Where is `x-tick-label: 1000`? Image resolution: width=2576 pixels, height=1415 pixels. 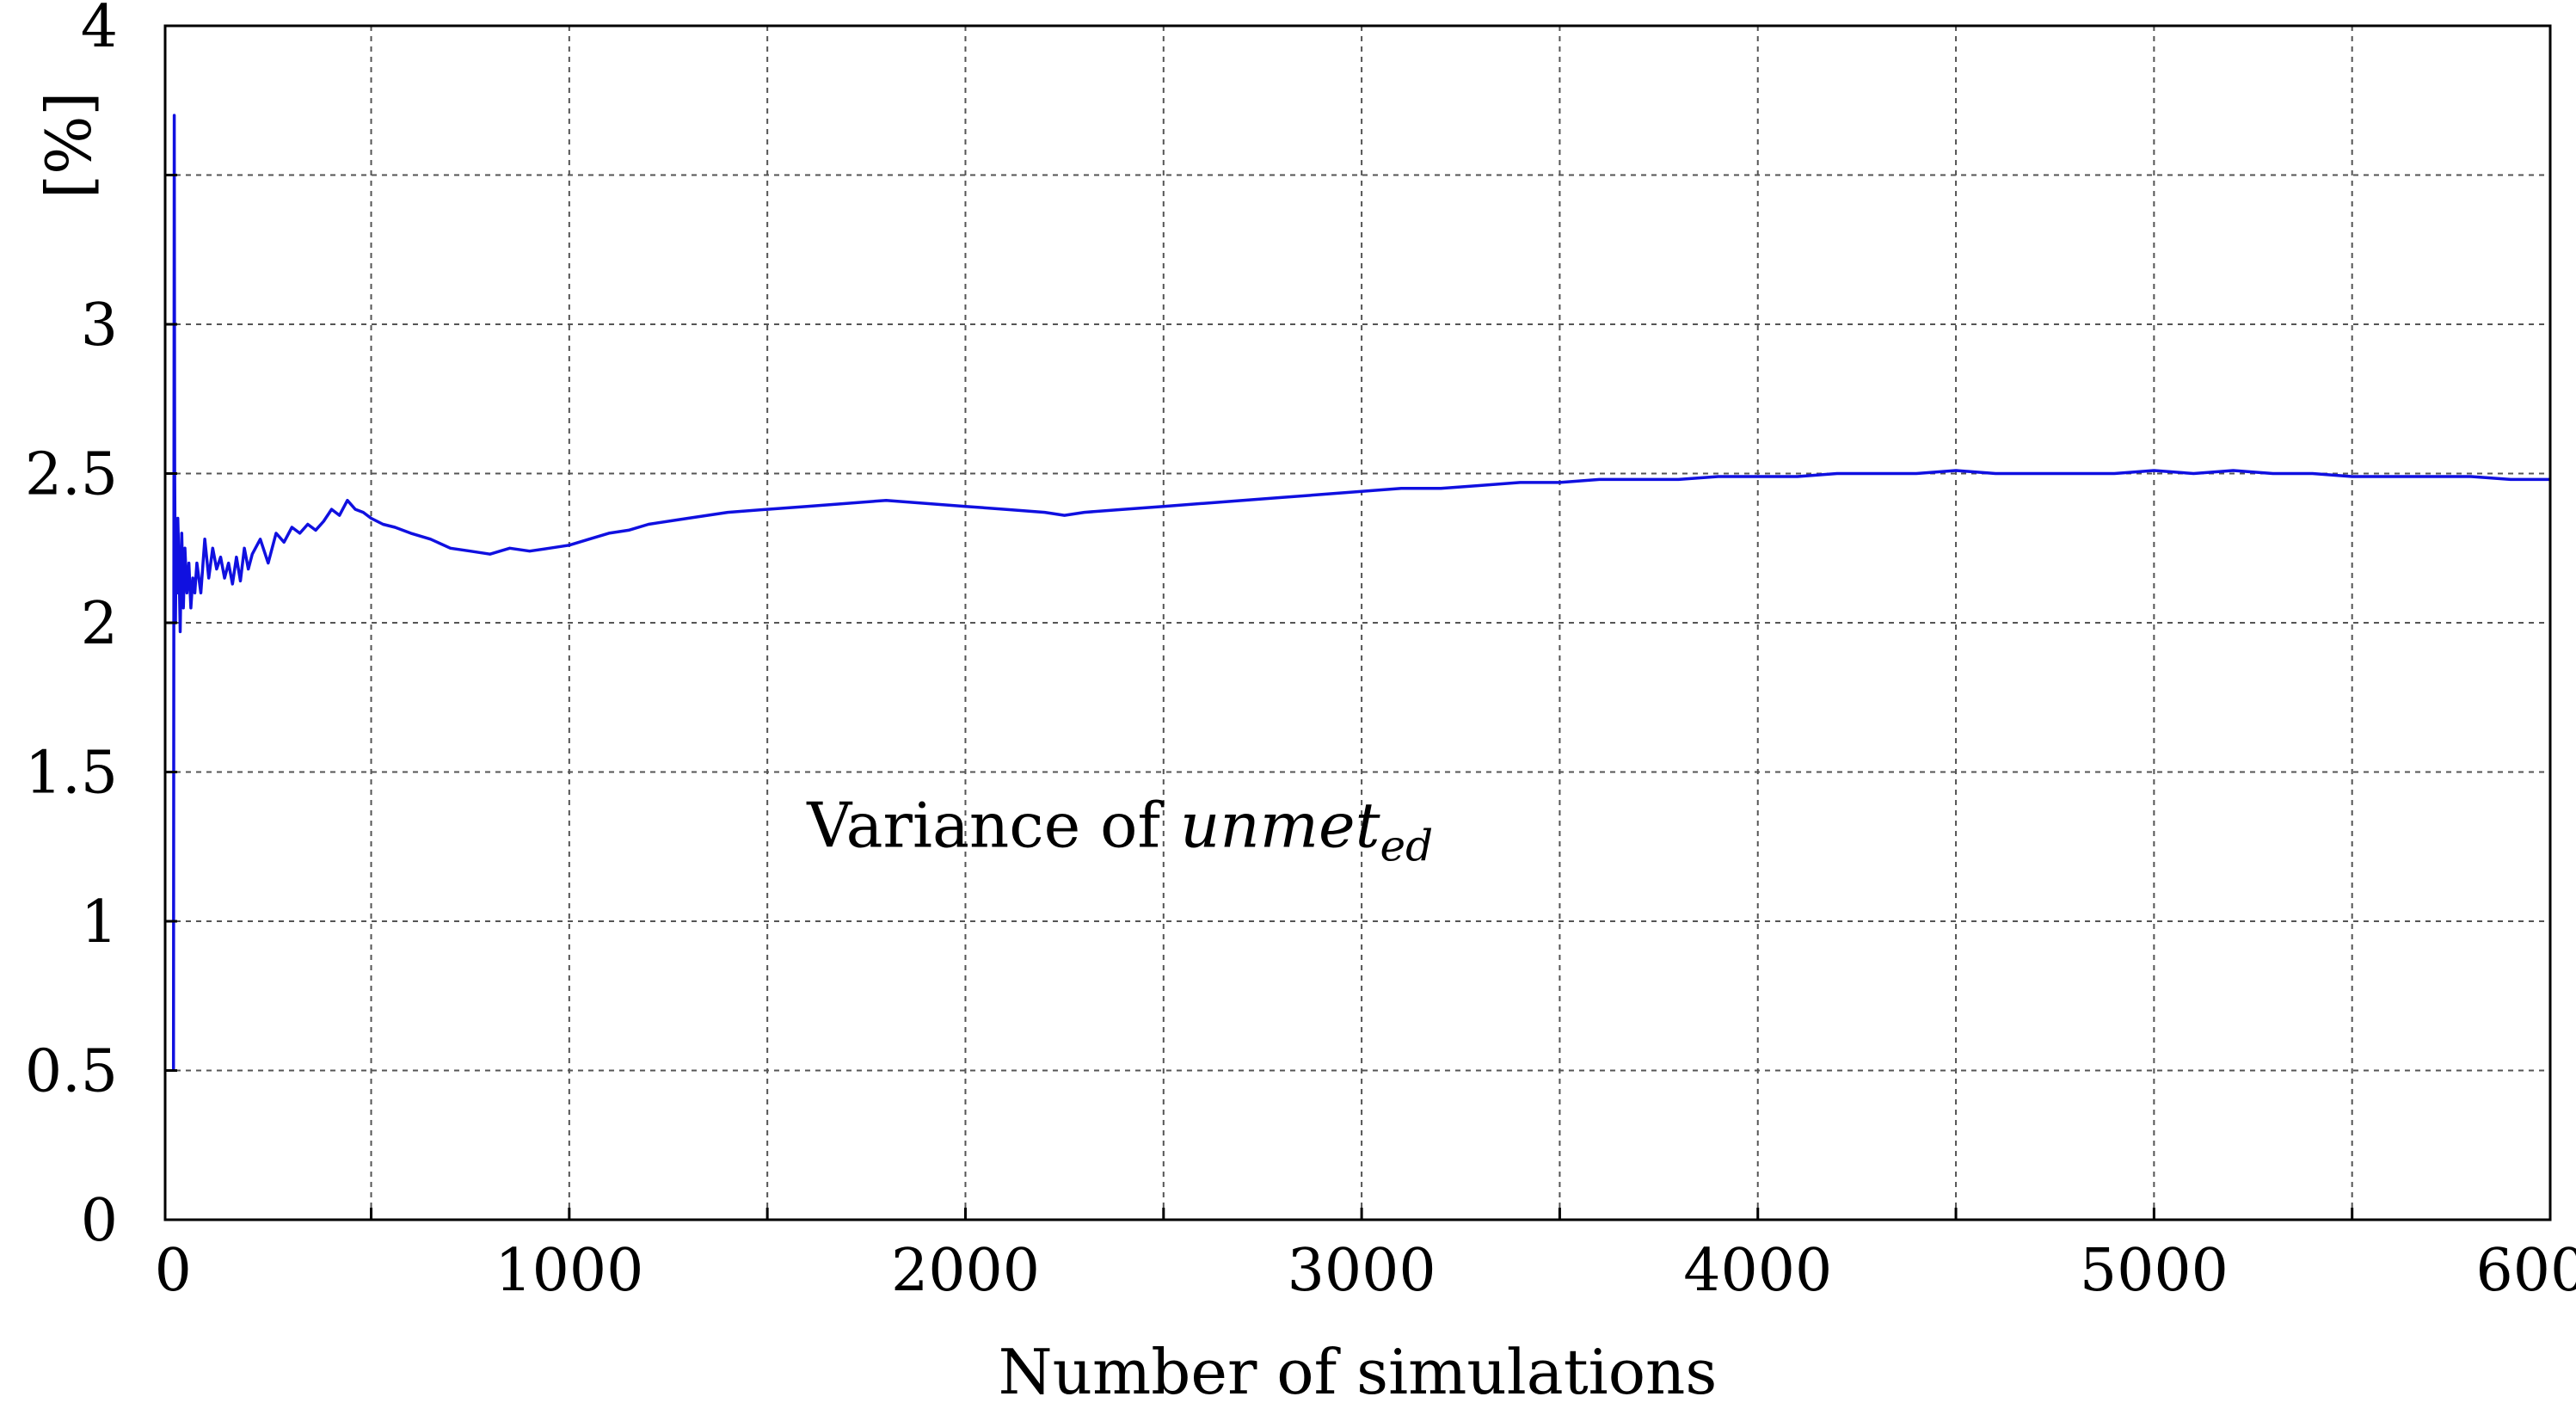 x-tick-label: 1000 is located at coordinates (569, 1271).